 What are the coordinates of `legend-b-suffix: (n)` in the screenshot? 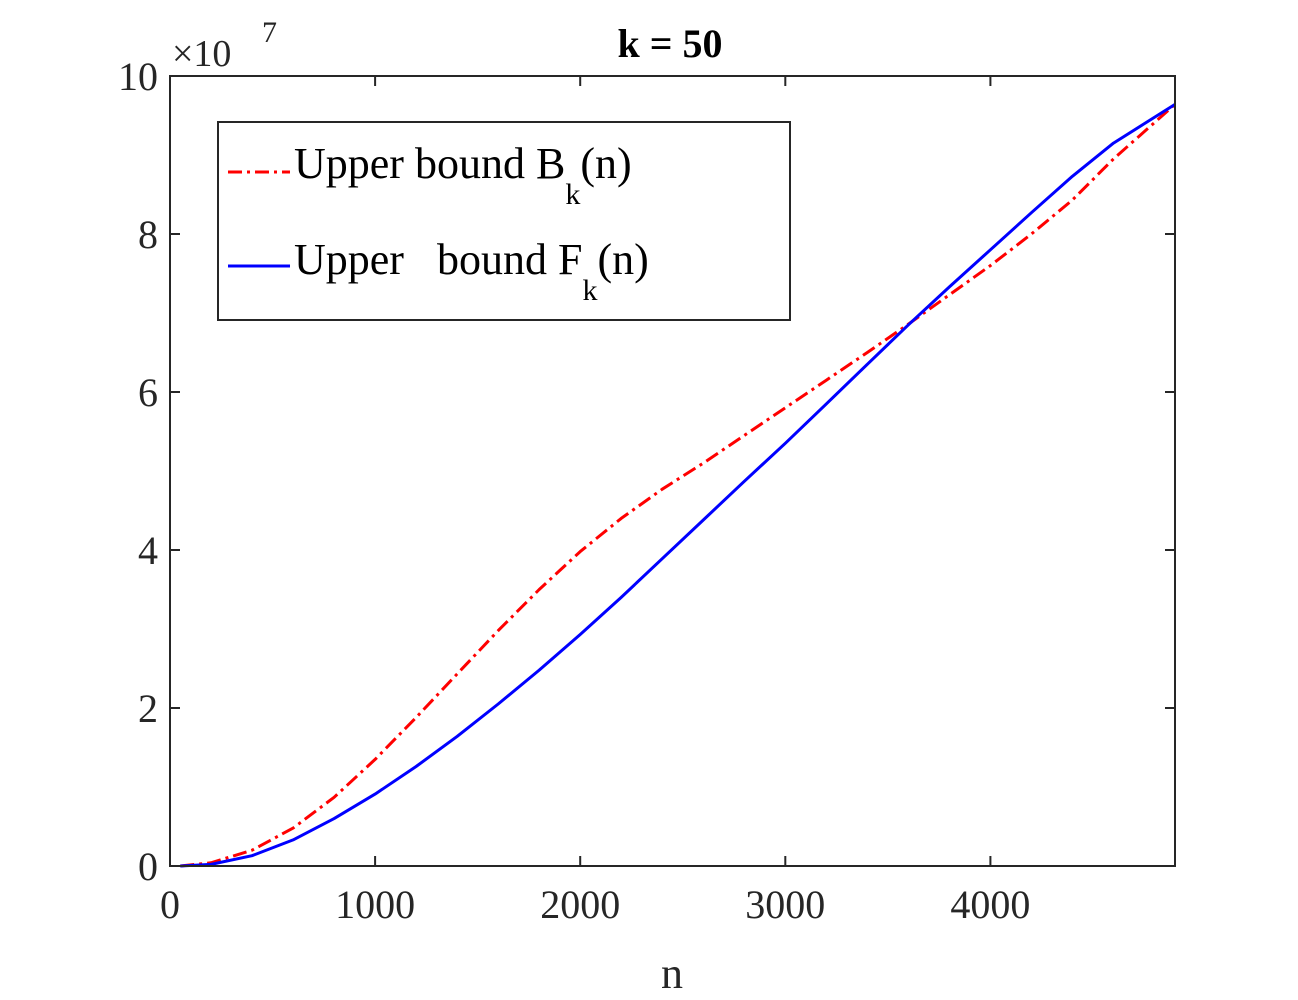 It's located at (605, 163).